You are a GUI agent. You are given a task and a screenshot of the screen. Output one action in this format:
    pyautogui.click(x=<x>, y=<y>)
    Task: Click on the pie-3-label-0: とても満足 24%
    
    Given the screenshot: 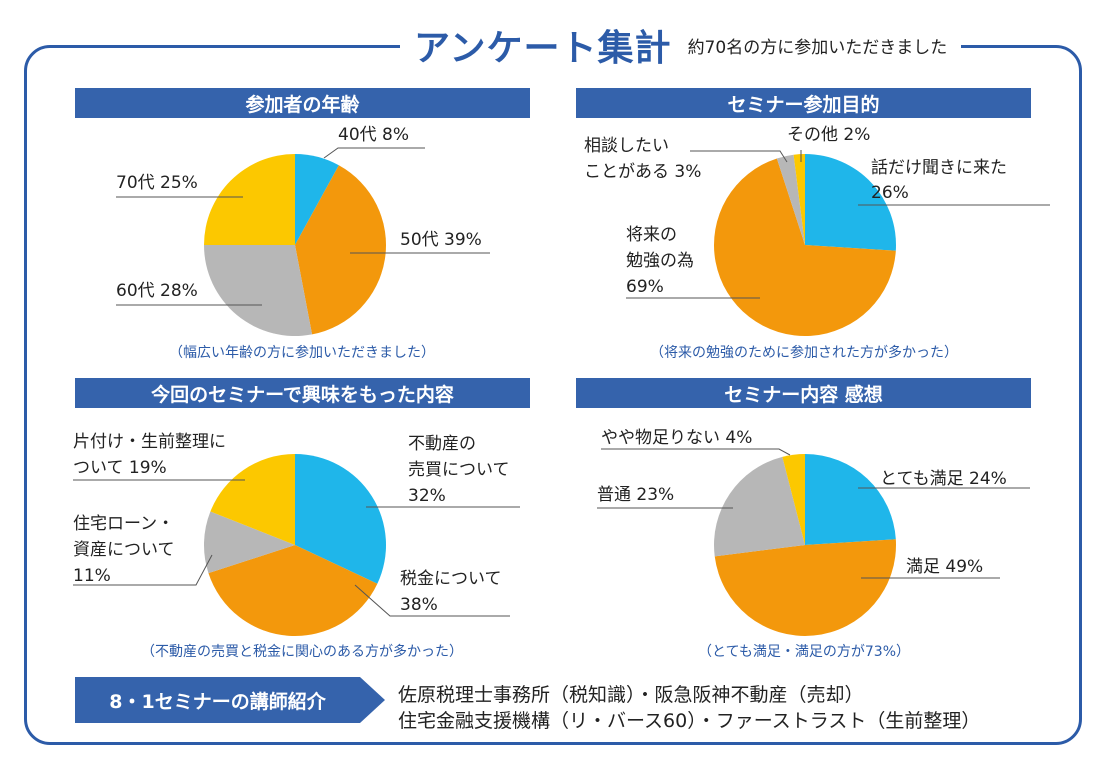 What is the action you would take?
    pyautogui.click(x=943, y=479)
    